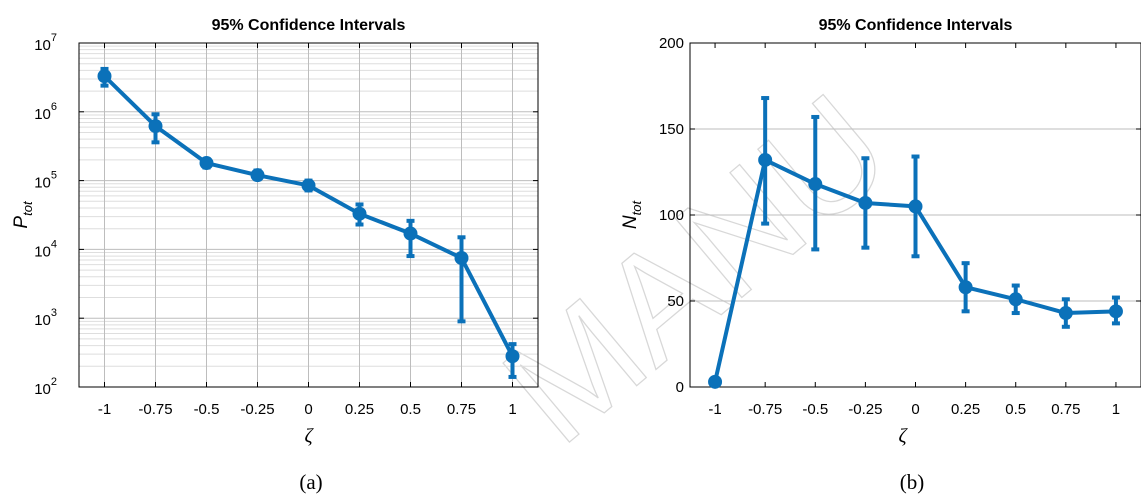 Image resolution: width=1141 pixels, height=502 pixels. Describe the element at coordinates (675, 301) in the screenshot. I see `y-tick-label: 50` at that location.